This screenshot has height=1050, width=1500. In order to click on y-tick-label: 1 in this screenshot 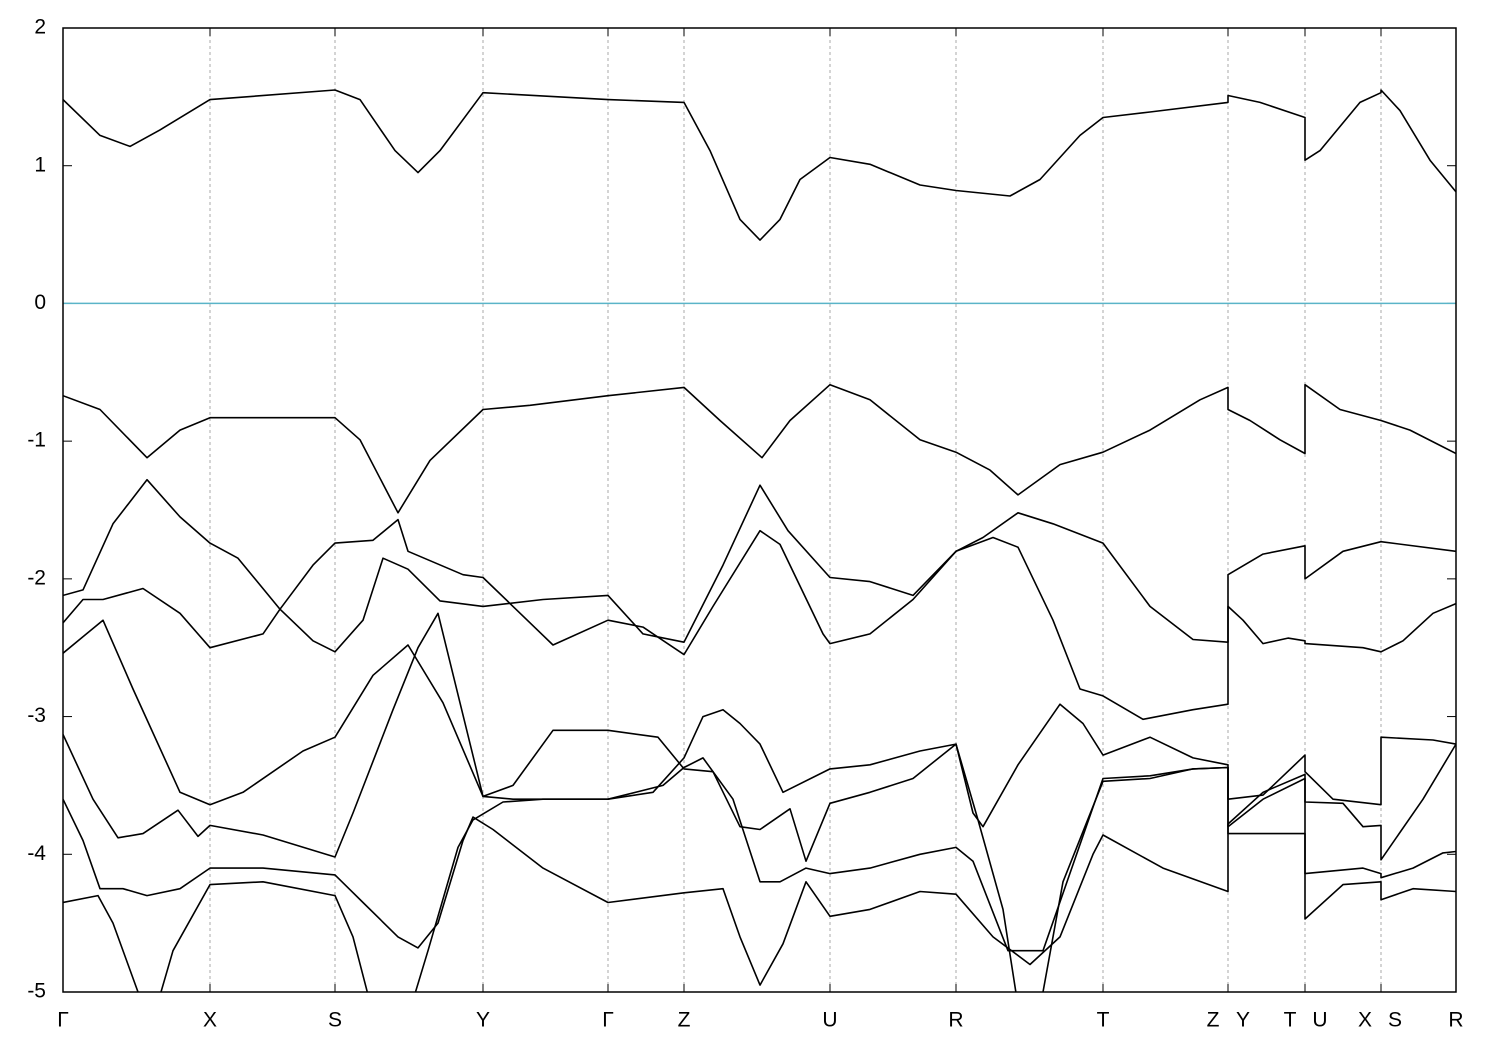, I will do `click(40, 164)`.